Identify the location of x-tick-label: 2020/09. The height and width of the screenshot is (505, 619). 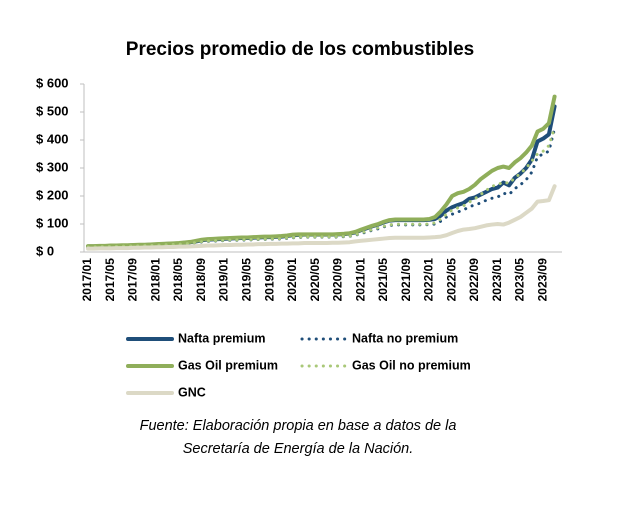
(338, 280).